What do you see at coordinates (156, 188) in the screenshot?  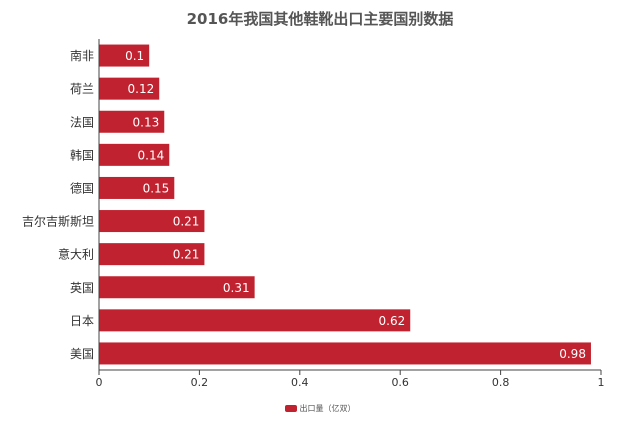 I see `data-label-4: 0.15` at bounding box center [156, 188].